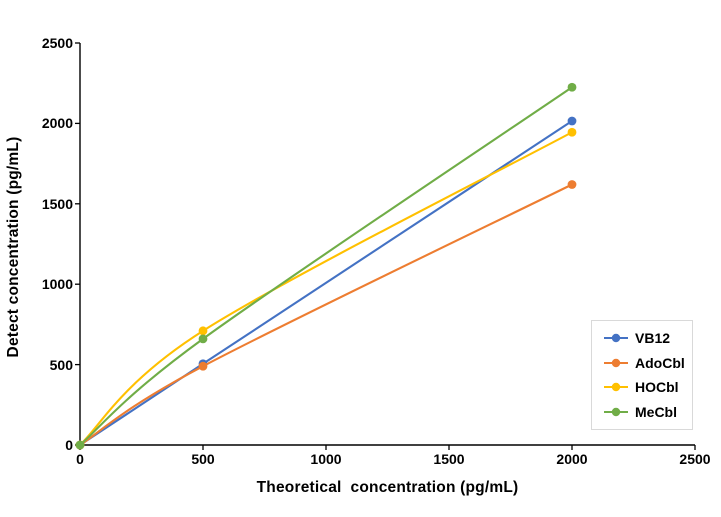  Describe the element at coordinates (572, 459) in the screenshot. I see `x-tick-label: 2000` at that location.